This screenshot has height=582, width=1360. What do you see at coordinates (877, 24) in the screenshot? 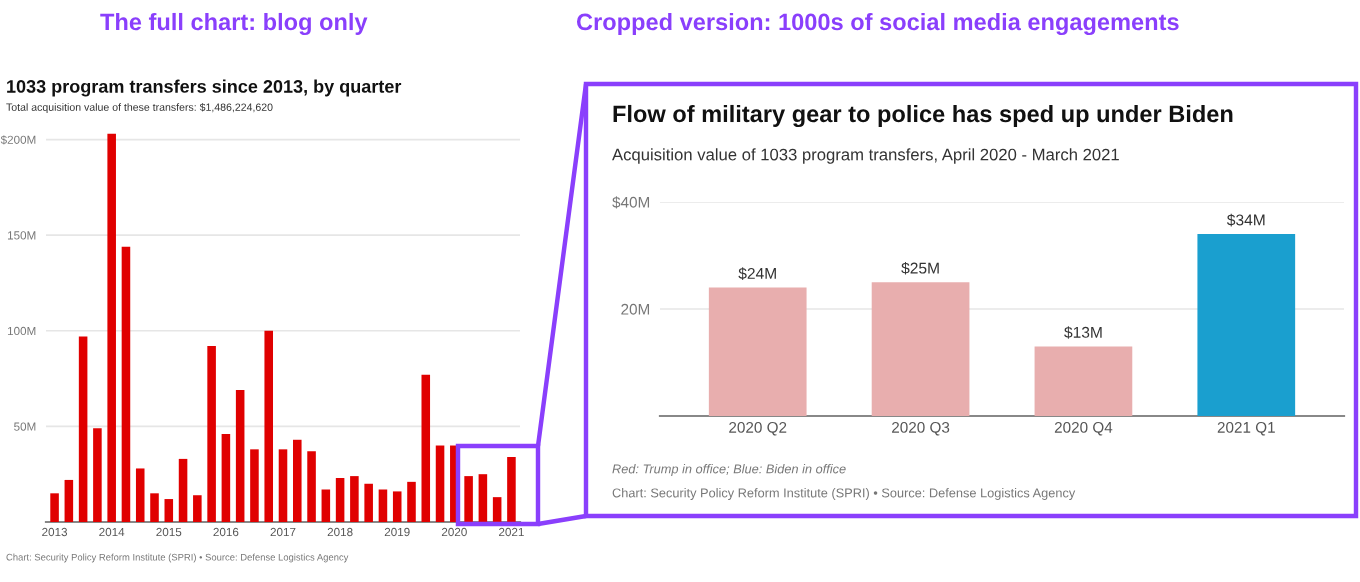
I see `text: Cropped version: 1000s of social media engagements` at bounding box center [877, 24].